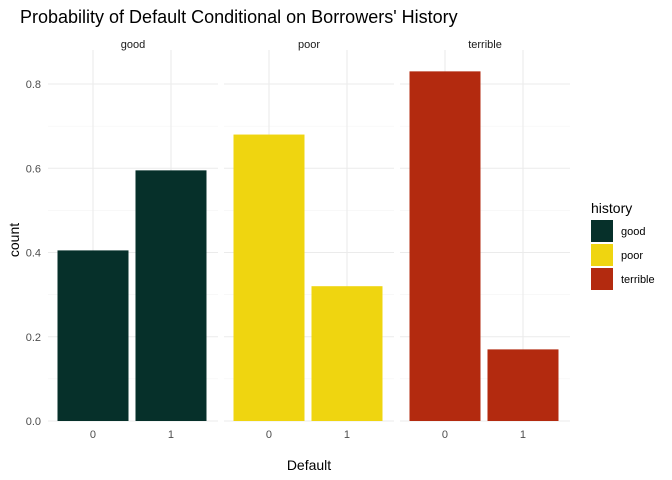 The width and height of the screenshot is (672, 480). What do you see at coordinates (133, 45) in the screenshot?
I see `facet-strip-label: good` at bounding box center [133, 45].